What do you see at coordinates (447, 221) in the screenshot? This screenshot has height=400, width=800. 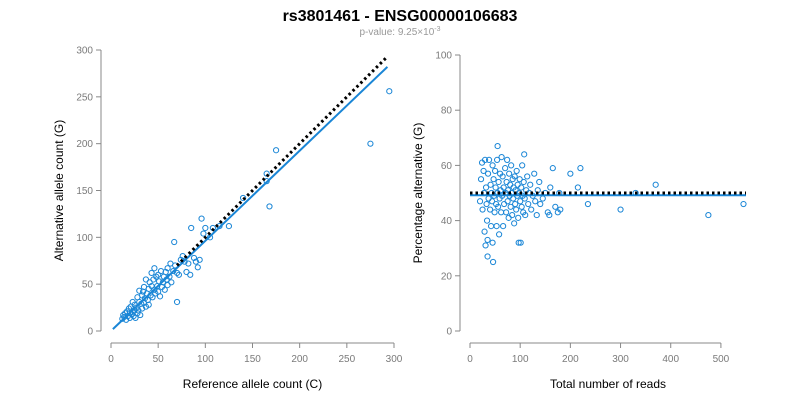 I see `y-tick-label: 40` at bounding box center [447, 221].